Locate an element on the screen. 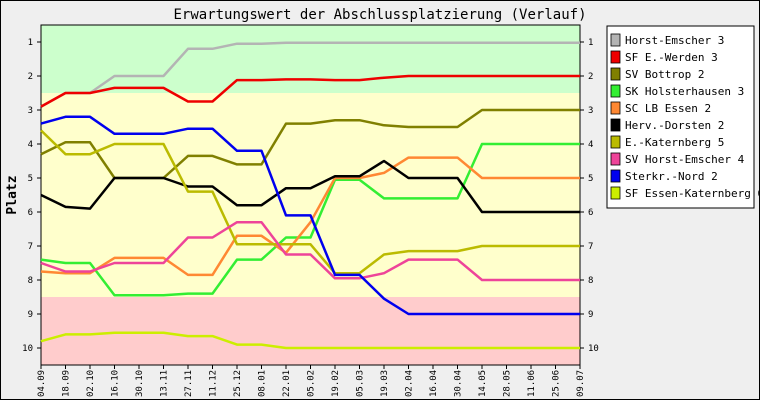 This screenshot has height=400, width=760. y-tick-label-left: 9 is located at coordinates (30, 315).